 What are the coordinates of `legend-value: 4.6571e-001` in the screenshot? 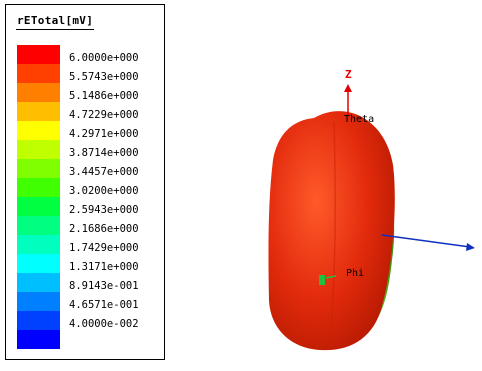 It's located at (104, 305).